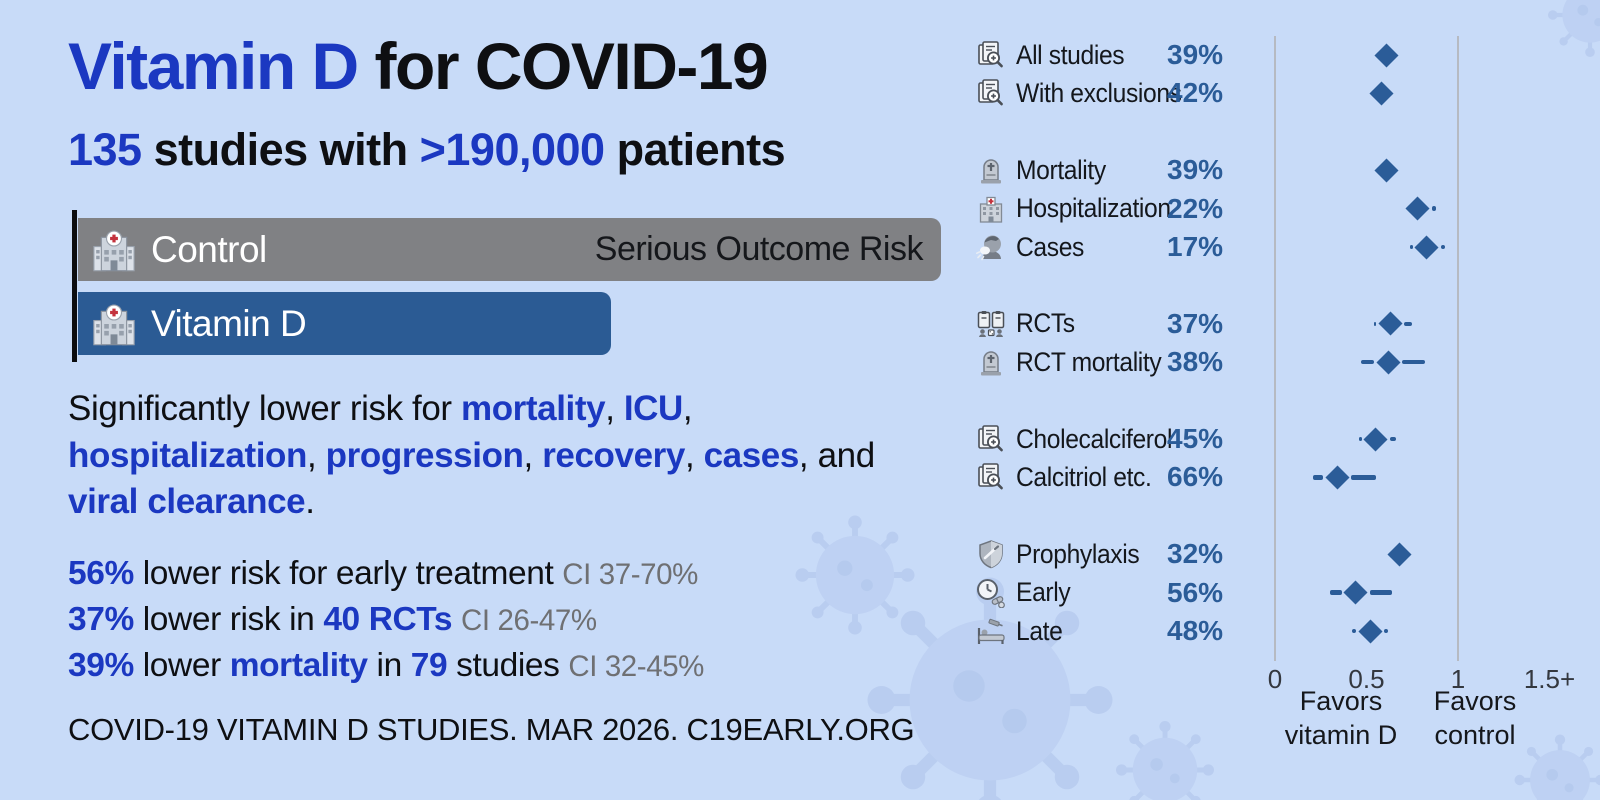  What do you see at coordinates (1125, 170) in the screenshot?
I see `forest-row: Mortality 39%` at bounding box center [1125, 170].